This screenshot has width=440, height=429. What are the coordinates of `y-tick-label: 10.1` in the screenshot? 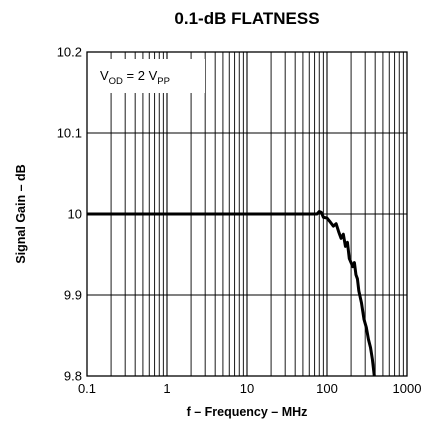 It's located at (69, 133).